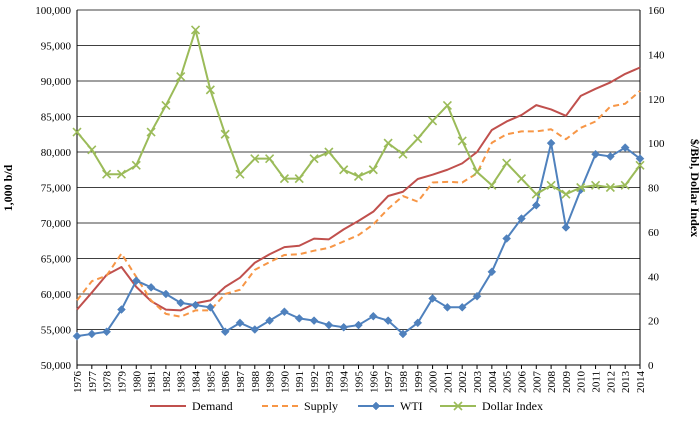  Describe the element at coordinates (654, 189) in the screenshot. I see `right-tick-label: 80` at that location.